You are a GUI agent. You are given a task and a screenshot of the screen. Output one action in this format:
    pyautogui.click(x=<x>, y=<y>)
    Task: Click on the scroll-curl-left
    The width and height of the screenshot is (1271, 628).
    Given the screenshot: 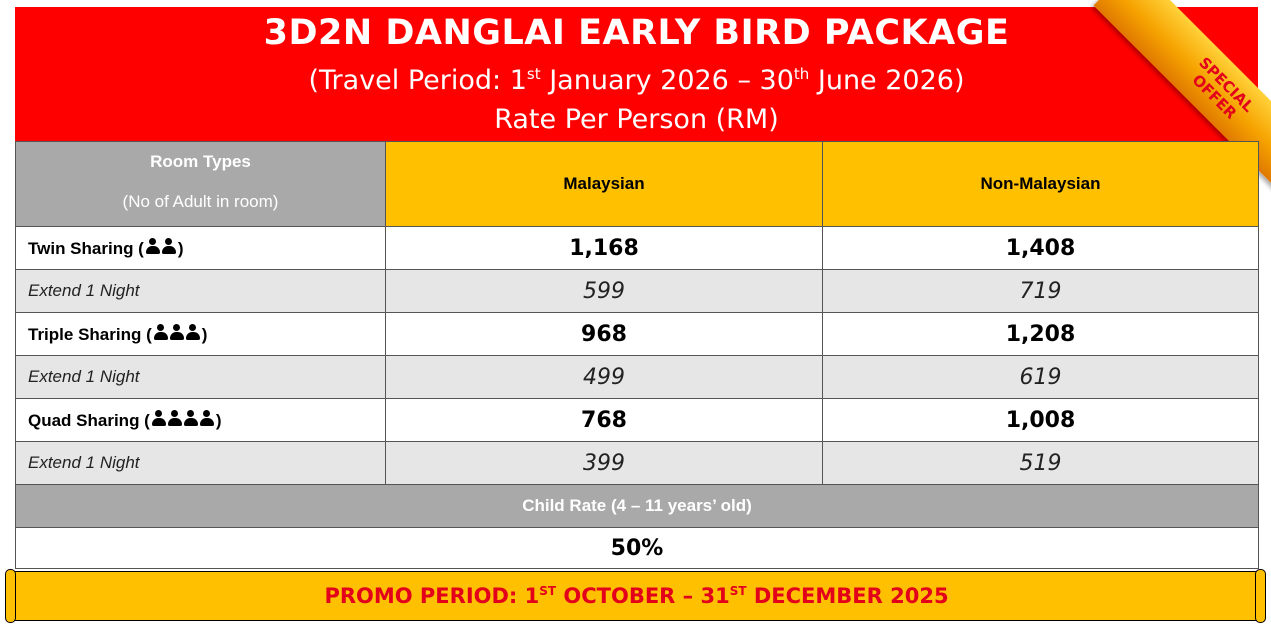 What is the action you would take?
    pyautogui.click(x=10, y=596)
    